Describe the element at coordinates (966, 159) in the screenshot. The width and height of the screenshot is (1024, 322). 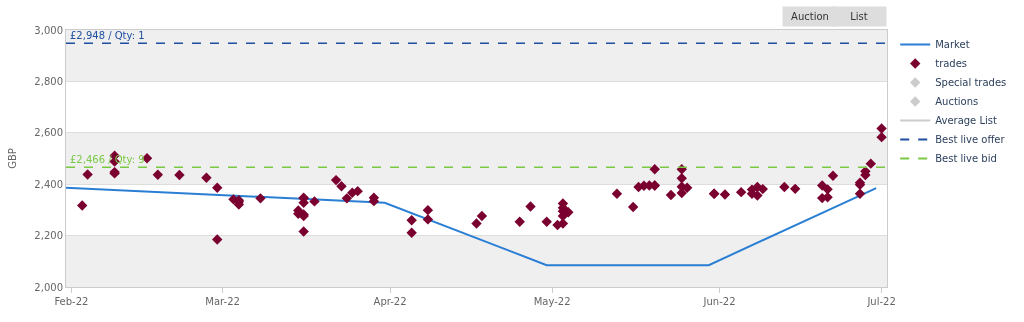
I see `legend-label: Best live bid` at that location.